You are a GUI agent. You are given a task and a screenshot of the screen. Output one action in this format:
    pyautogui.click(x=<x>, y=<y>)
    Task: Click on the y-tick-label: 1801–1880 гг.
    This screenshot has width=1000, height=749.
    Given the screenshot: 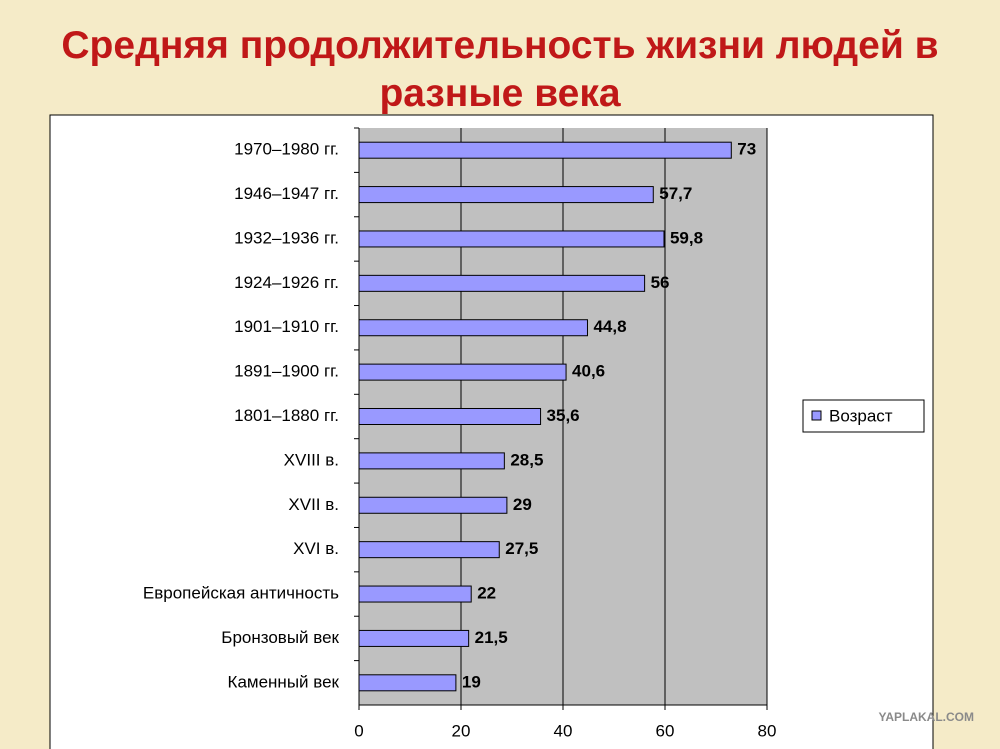 What is the action you would take?
    pyautogui.click(x=286, y=415)
    